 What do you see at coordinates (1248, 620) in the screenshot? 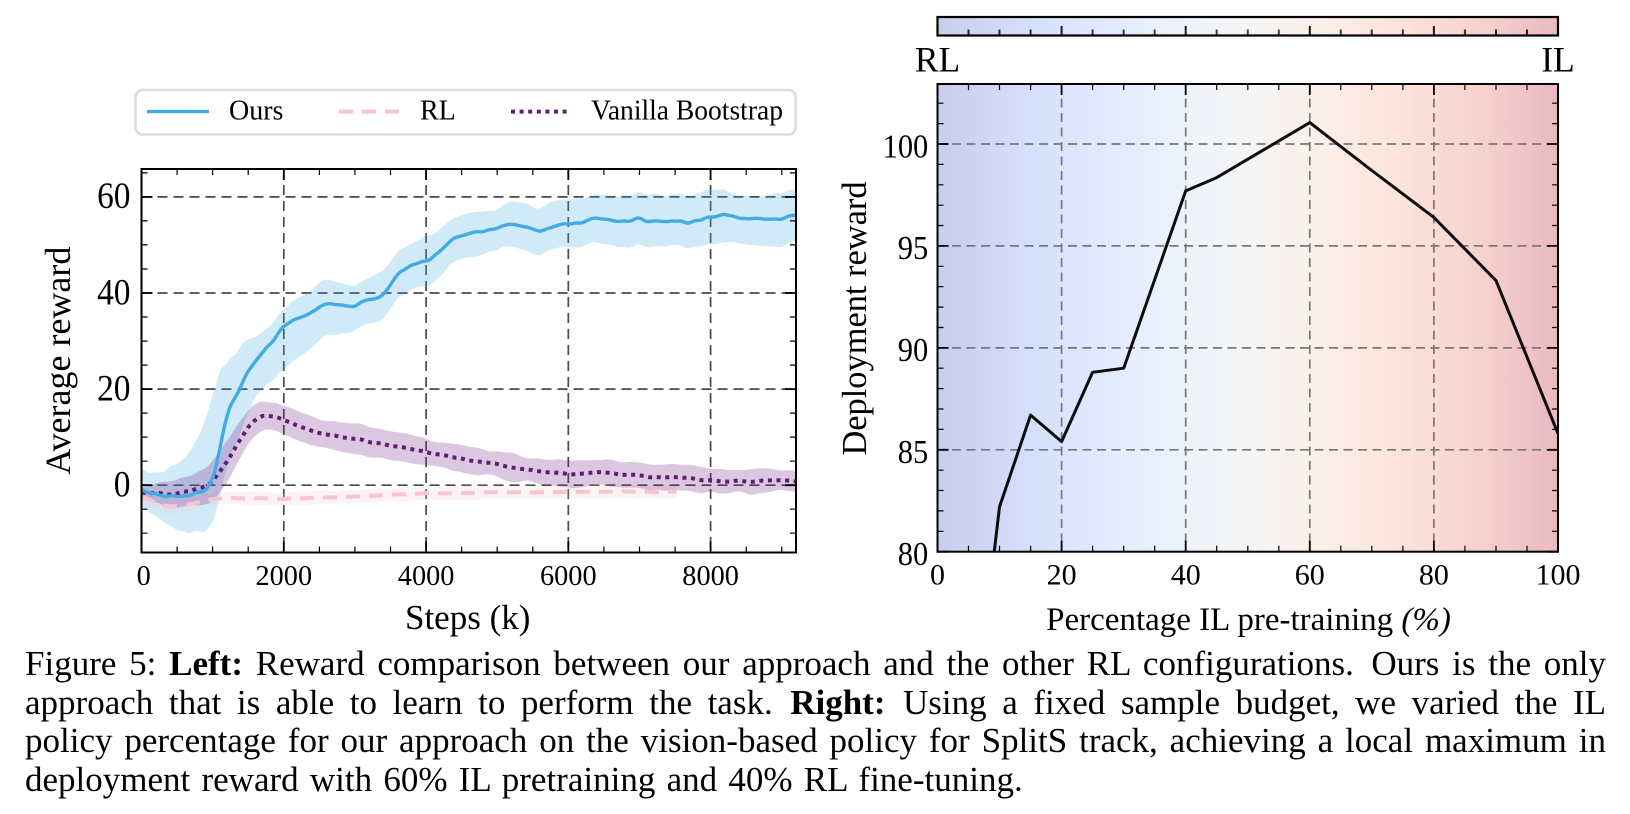
I see `svg-text: Percentage IL pre-training (%)` at bounding box center [1248, 620].